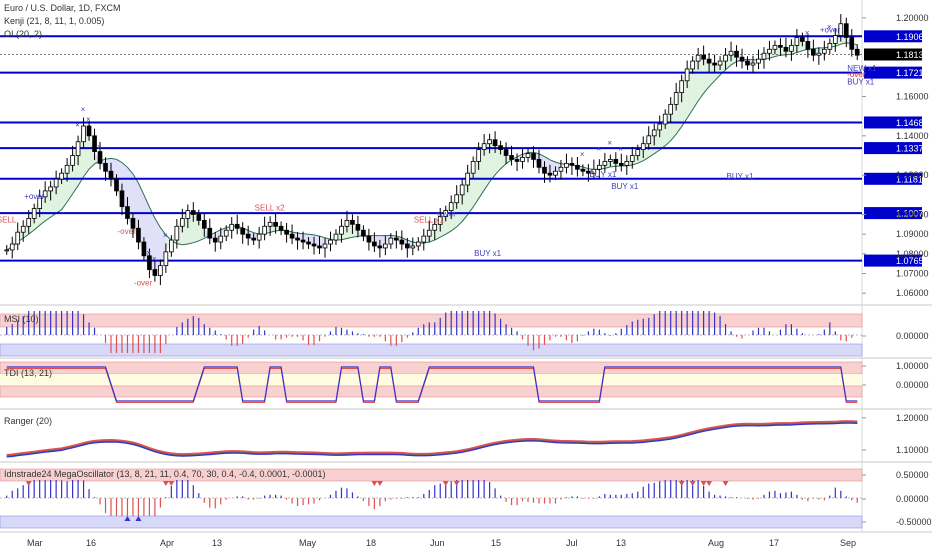 The width and height of the screenshot is (932, 555). I want to click on signal-label: NEW x1, so click(862, 68).